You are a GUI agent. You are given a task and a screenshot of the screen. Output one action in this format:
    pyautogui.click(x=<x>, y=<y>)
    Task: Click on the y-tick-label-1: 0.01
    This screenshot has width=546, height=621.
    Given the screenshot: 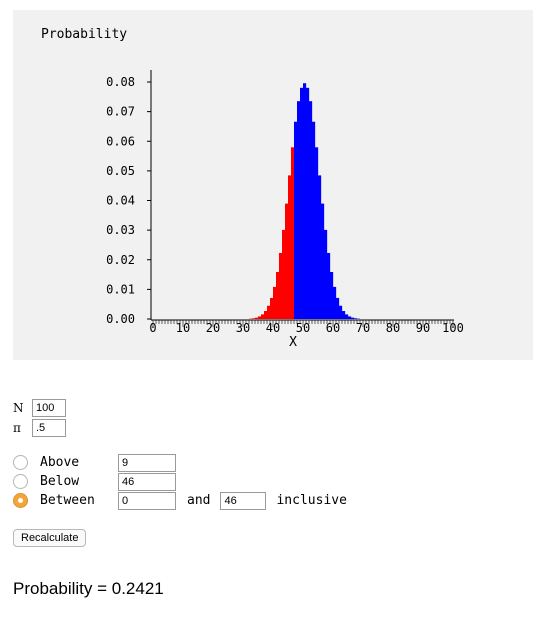 What is the action you would take?
    pyautogui.click(x=120, y=289)
    